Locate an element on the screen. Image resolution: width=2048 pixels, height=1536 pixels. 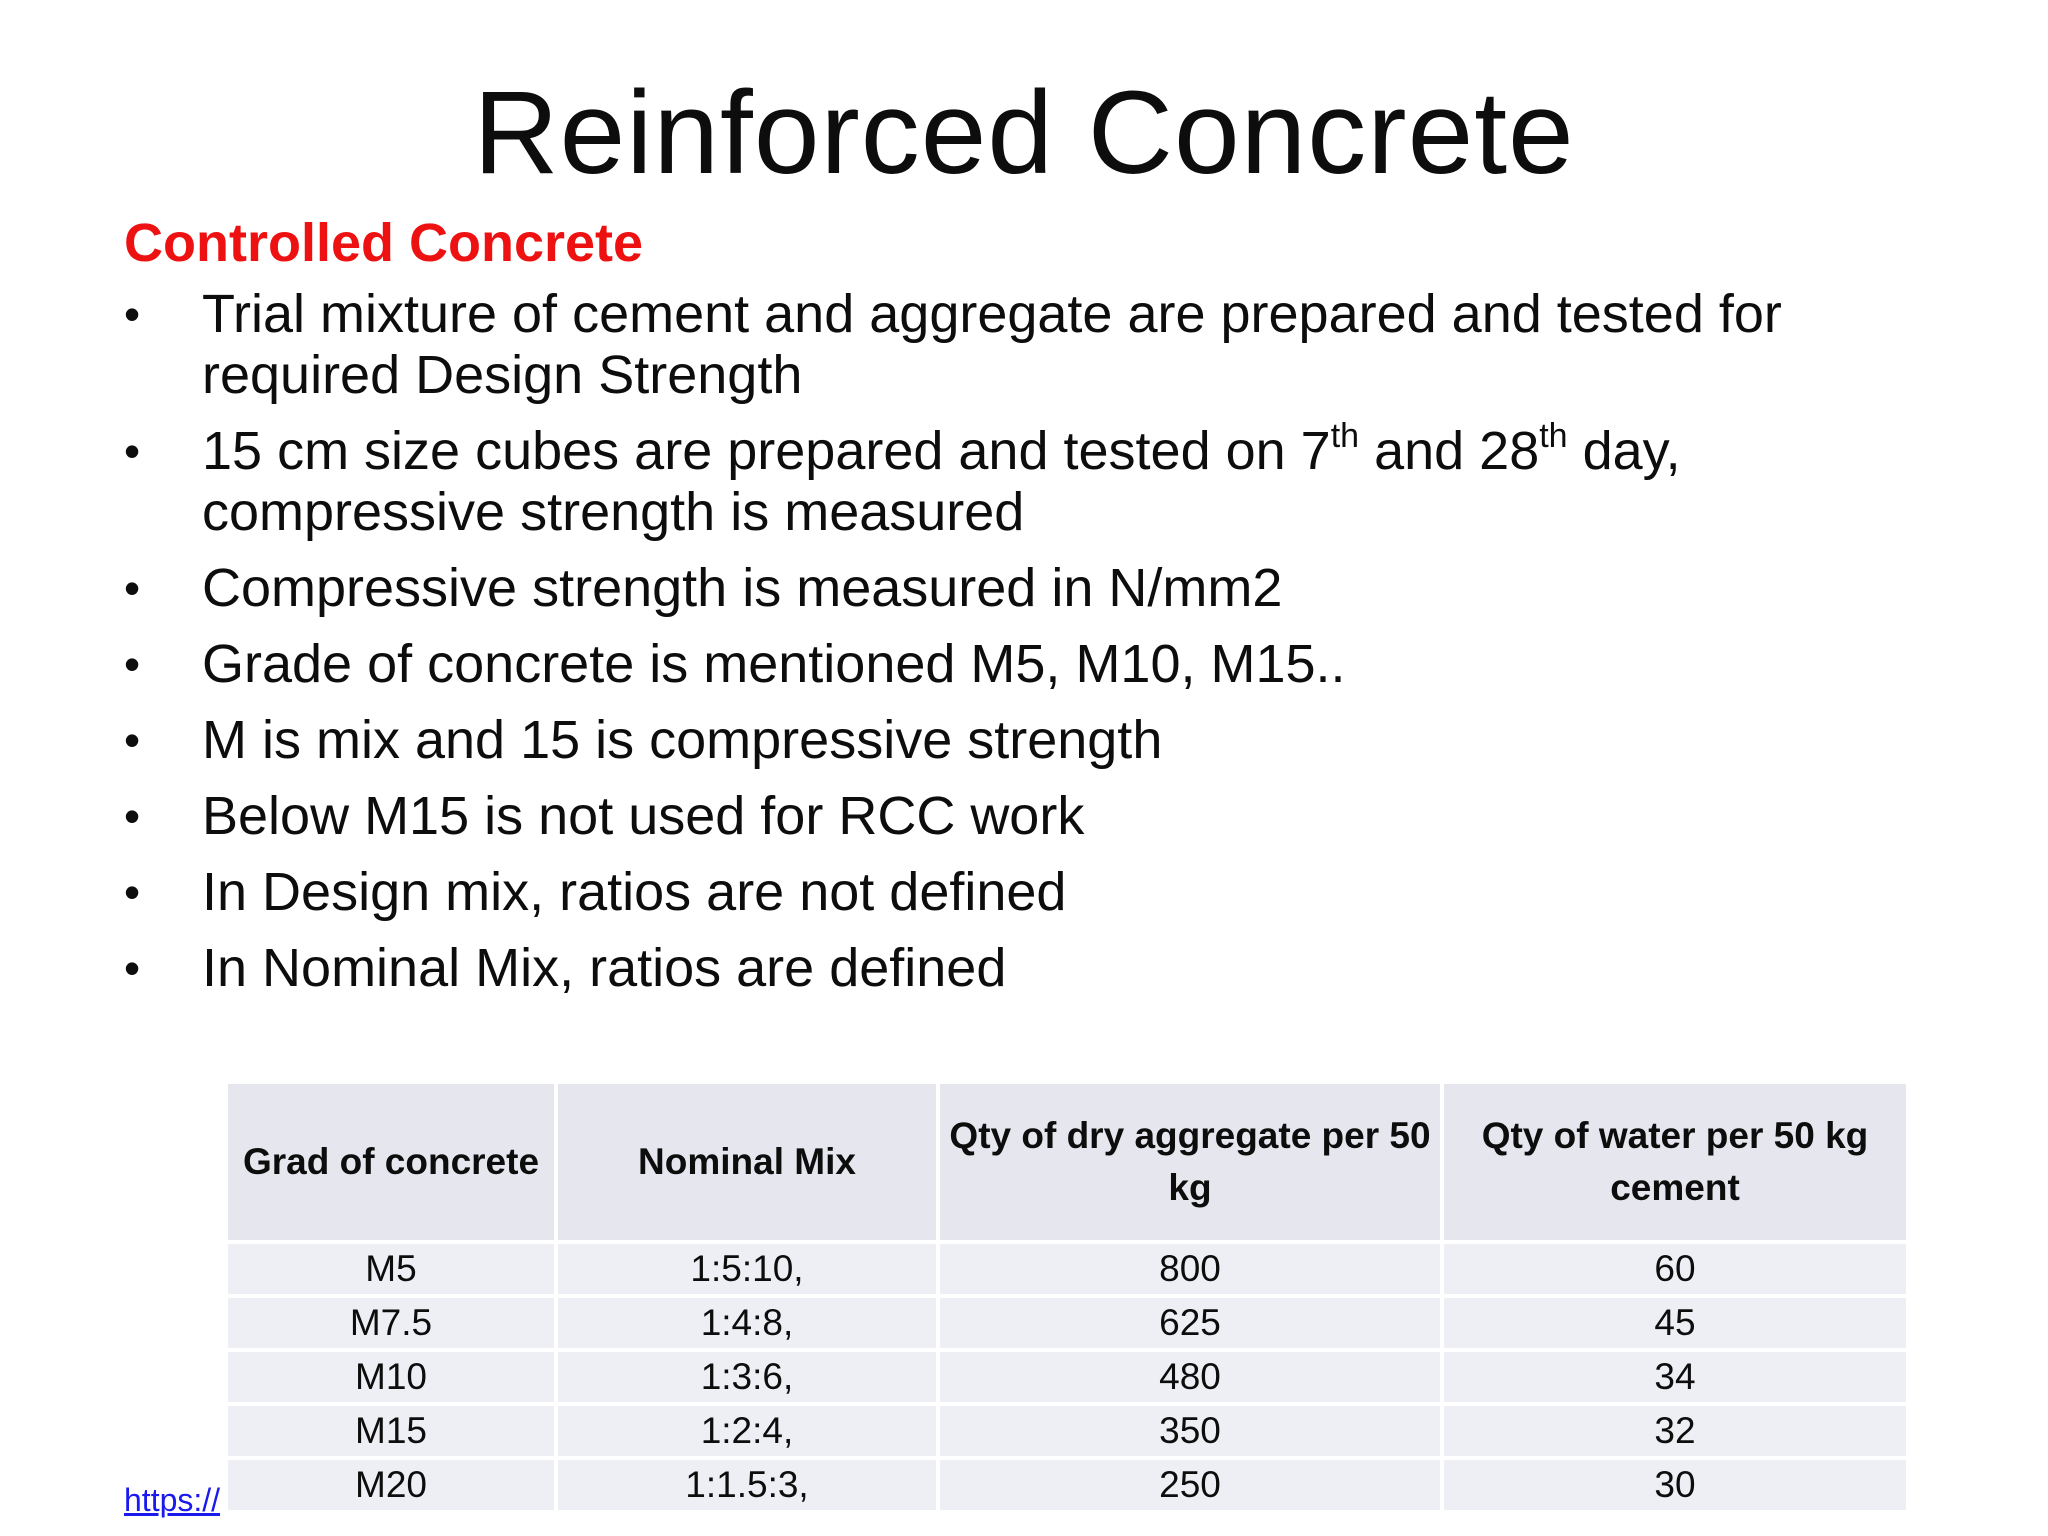
table-cell: M10 is located at coordinates (391, 1377).